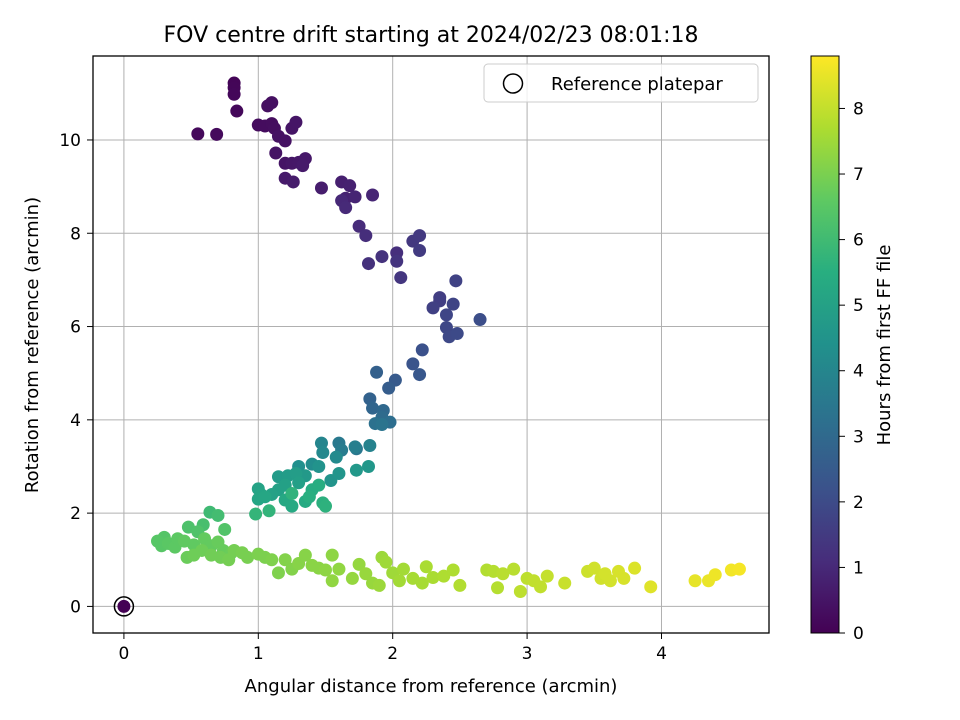  What do you see at coordinates (858, 372) in the screenshot?
I see `colorbar-tick-label: 4` at bounding box center [858, 372].